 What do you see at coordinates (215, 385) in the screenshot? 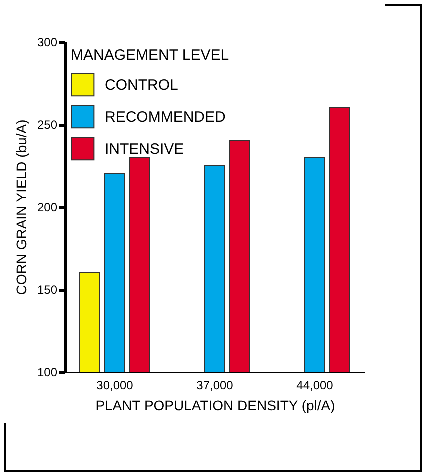
I see `x-tick-label: 37,000` at bounding box center [215, 385].